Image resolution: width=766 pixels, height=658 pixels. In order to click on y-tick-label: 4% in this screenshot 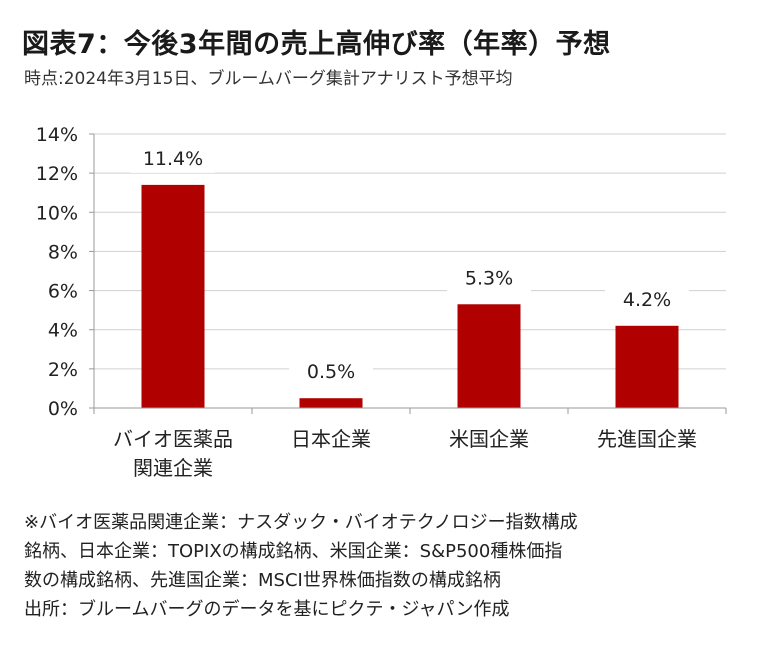, I will do `click(63, 331)`.